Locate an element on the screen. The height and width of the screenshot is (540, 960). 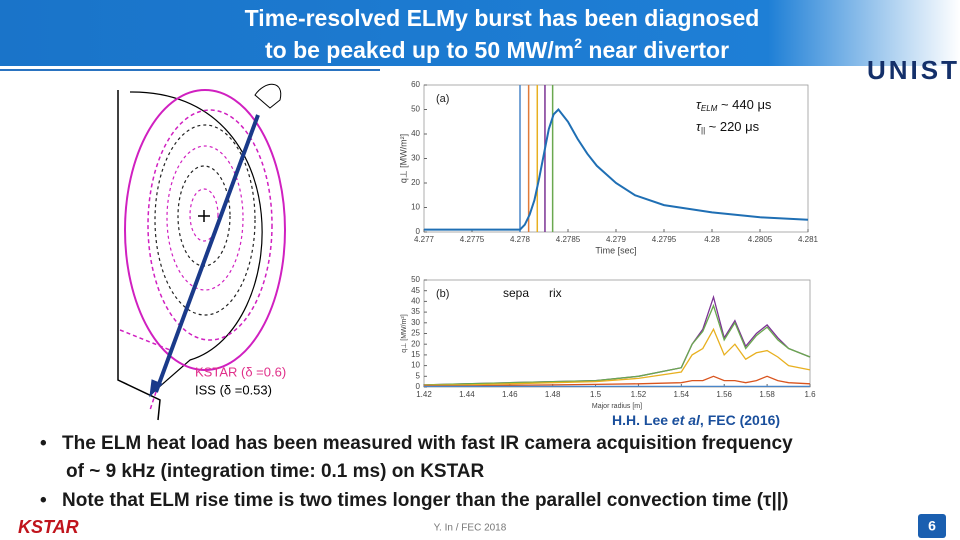
page-number: 6 is located at coordinates (932, 526).